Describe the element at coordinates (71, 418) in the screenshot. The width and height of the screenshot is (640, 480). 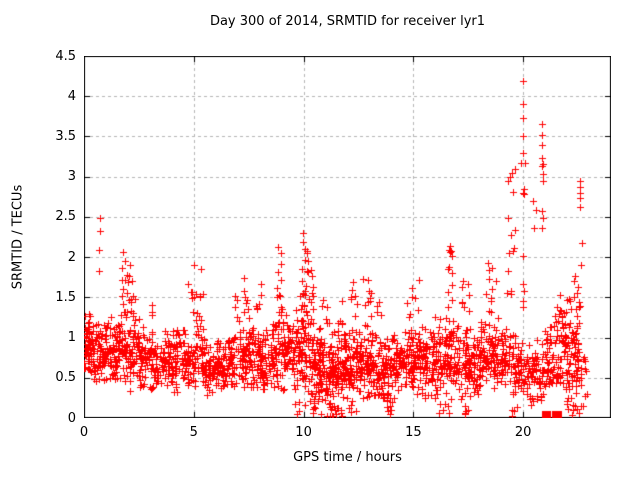
I see `y-tick-label: 0` at that location.